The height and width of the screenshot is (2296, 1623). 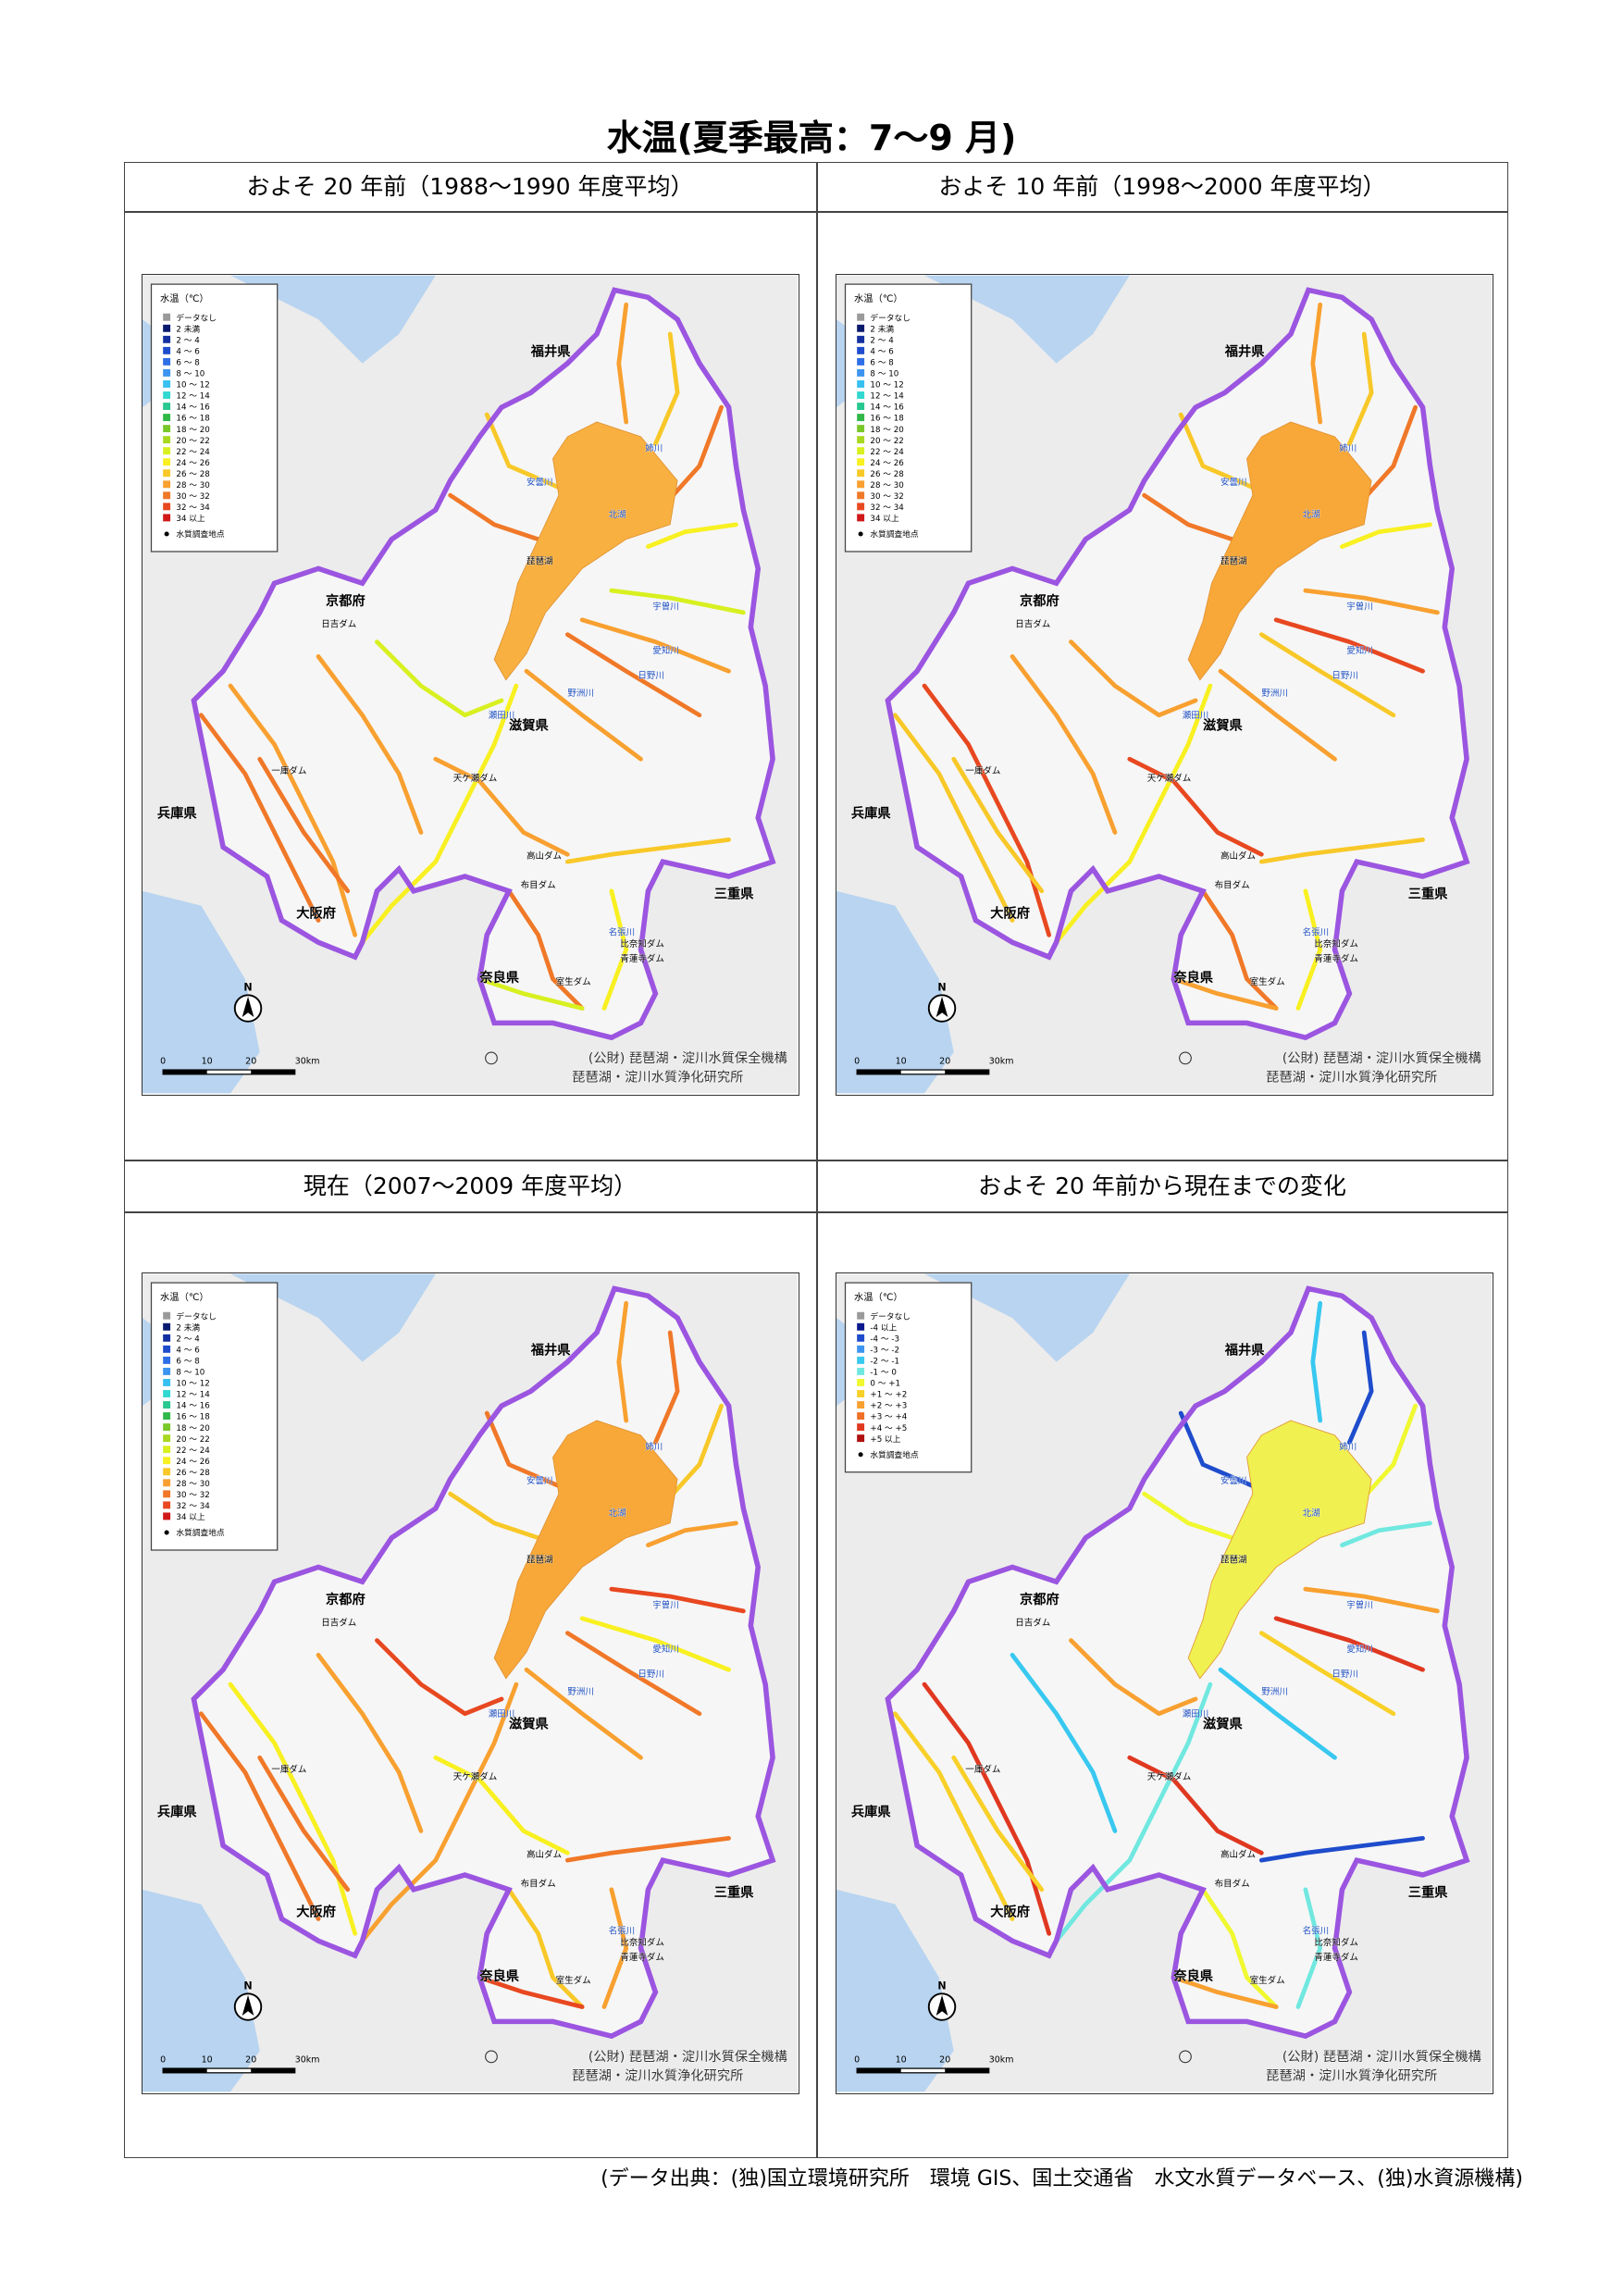 I want to click on place-label: 日吉ダム, so click(x=338, y=624).